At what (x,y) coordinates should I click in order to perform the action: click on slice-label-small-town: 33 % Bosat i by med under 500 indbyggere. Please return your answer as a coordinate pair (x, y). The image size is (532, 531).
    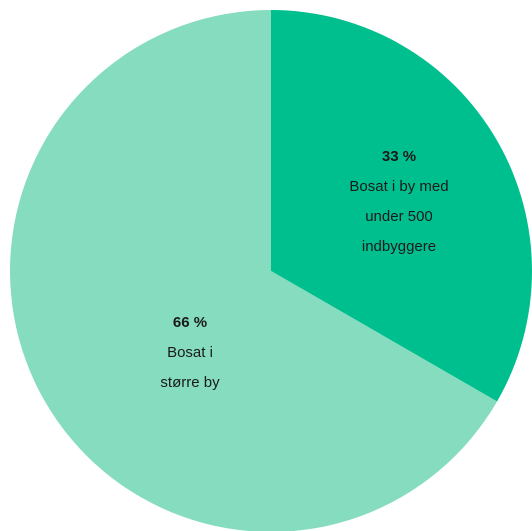
    Looking at the image, I should click on (399, 202).